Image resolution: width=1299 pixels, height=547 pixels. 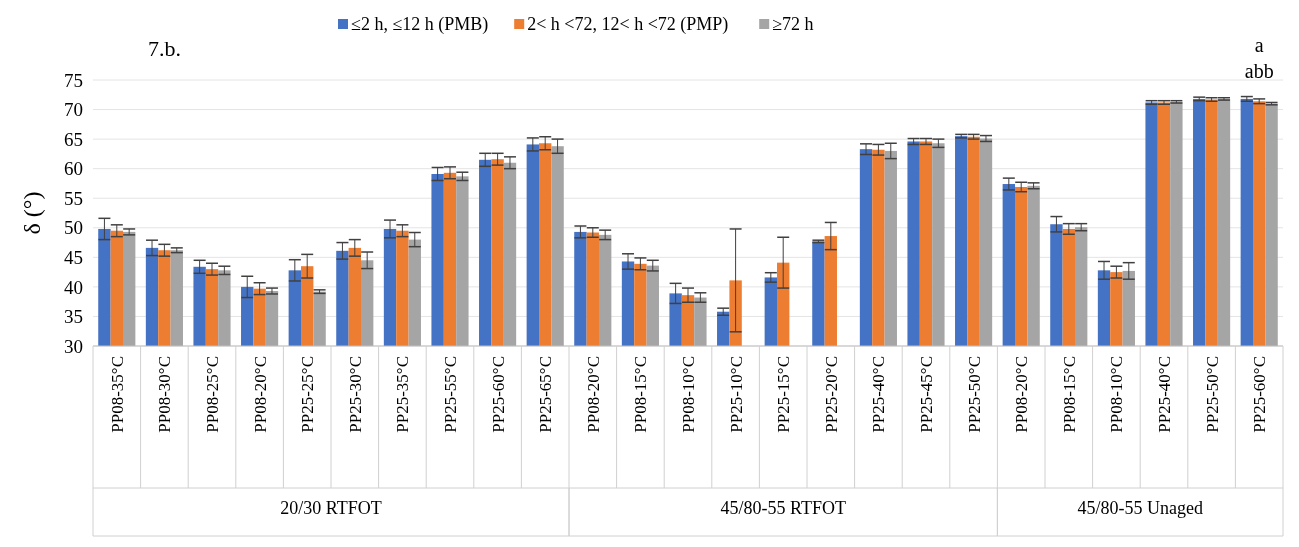 I want to click on y-tick-label: 70, so click(x=73, y=110).